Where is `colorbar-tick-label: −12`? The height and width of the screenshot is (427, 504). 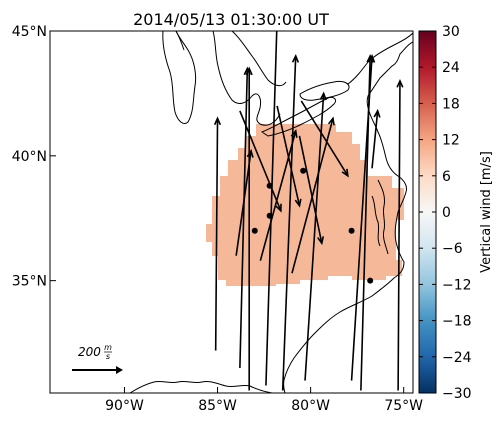
colorbar-tick-label: −12 is located at coordinates (457, 285).